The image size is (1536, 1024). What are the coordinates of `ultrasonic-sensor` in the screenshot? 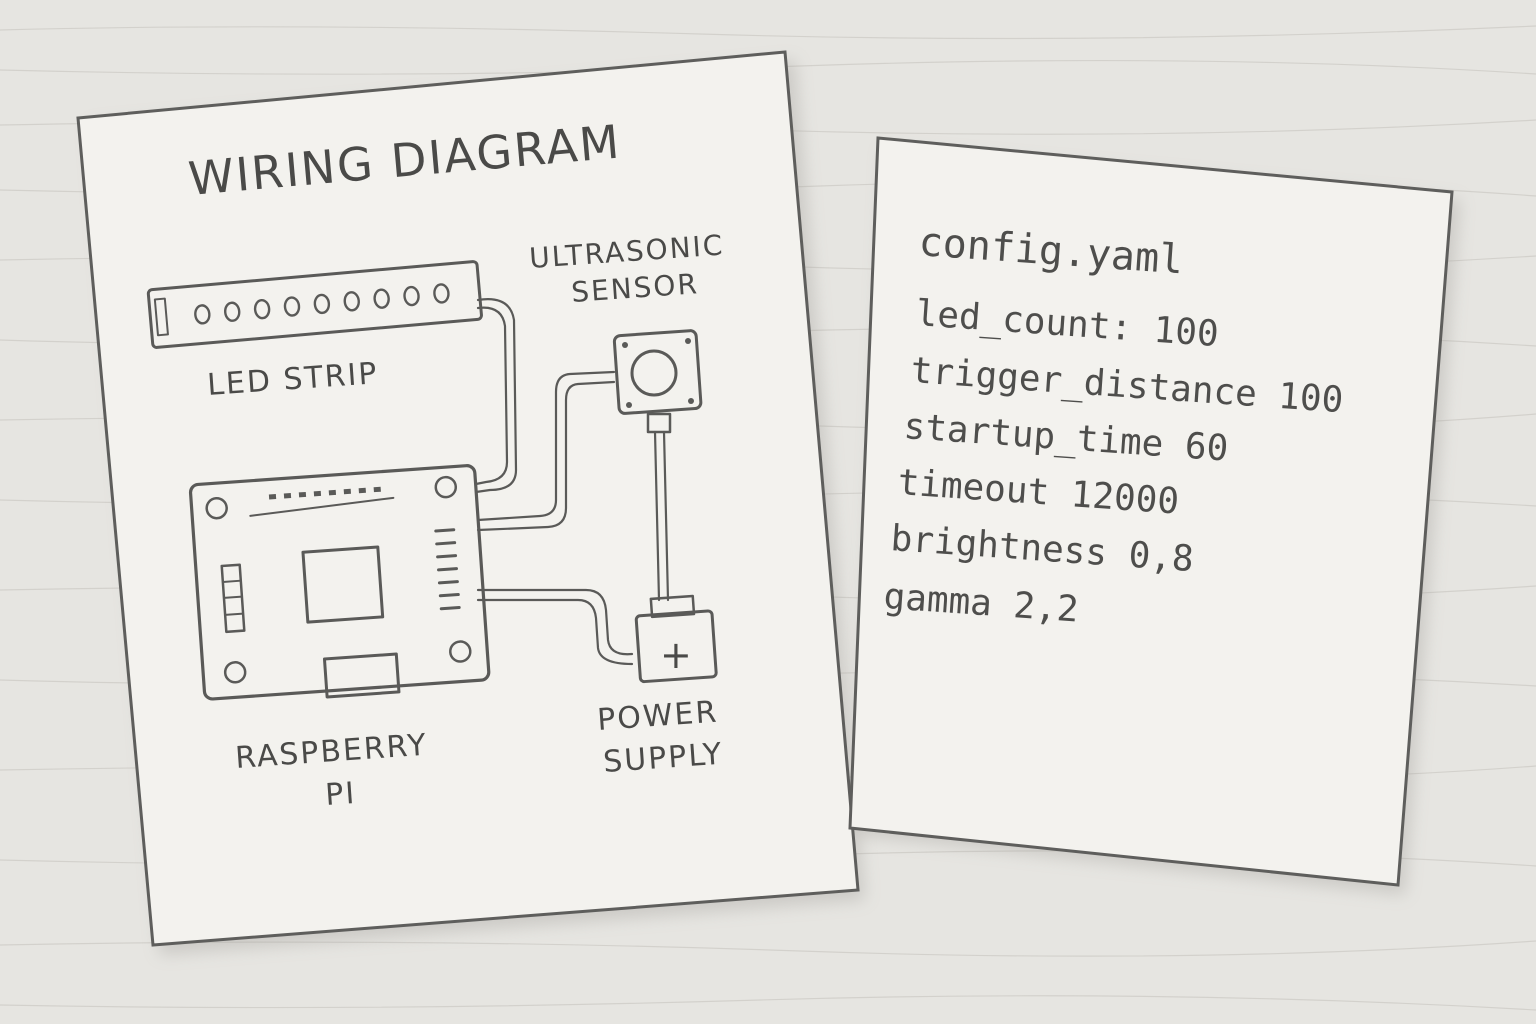 It's located at (657, 381).